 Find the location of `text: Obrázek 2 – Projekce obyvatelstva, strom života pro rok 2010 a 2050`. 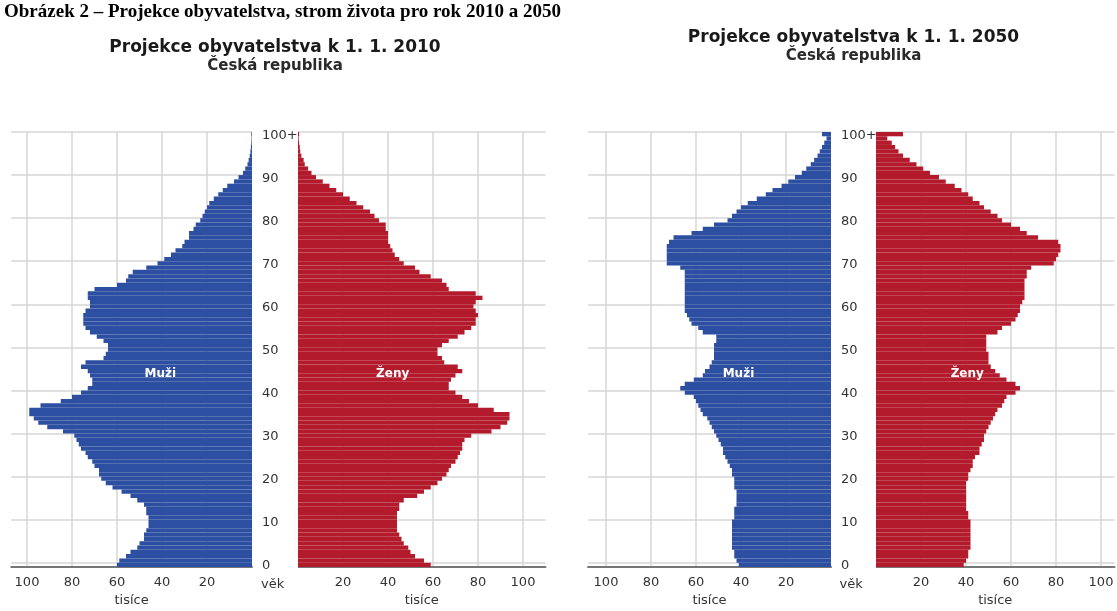

text: Obrázek 2 – Projekce obyvatelstva, strom života pro rok 2010 a 2050 is located at coordinates (282, 11).